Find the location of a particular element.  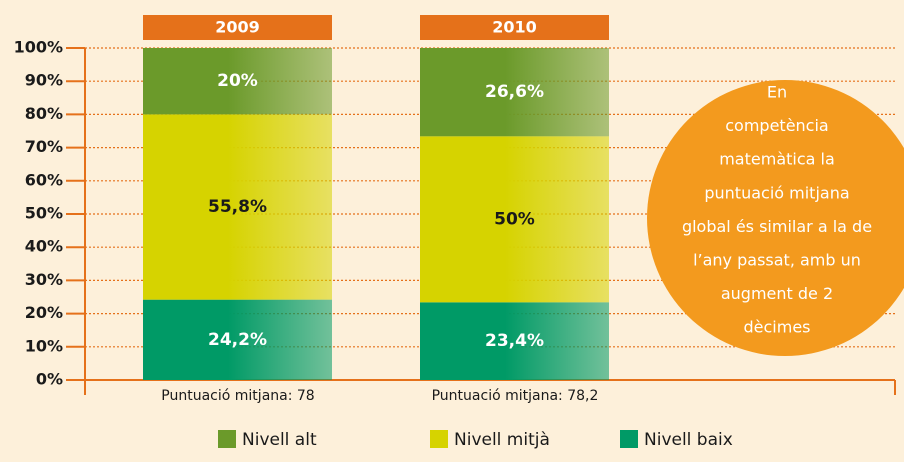

data-label: 24,2% is located at coordinates (237, 340).